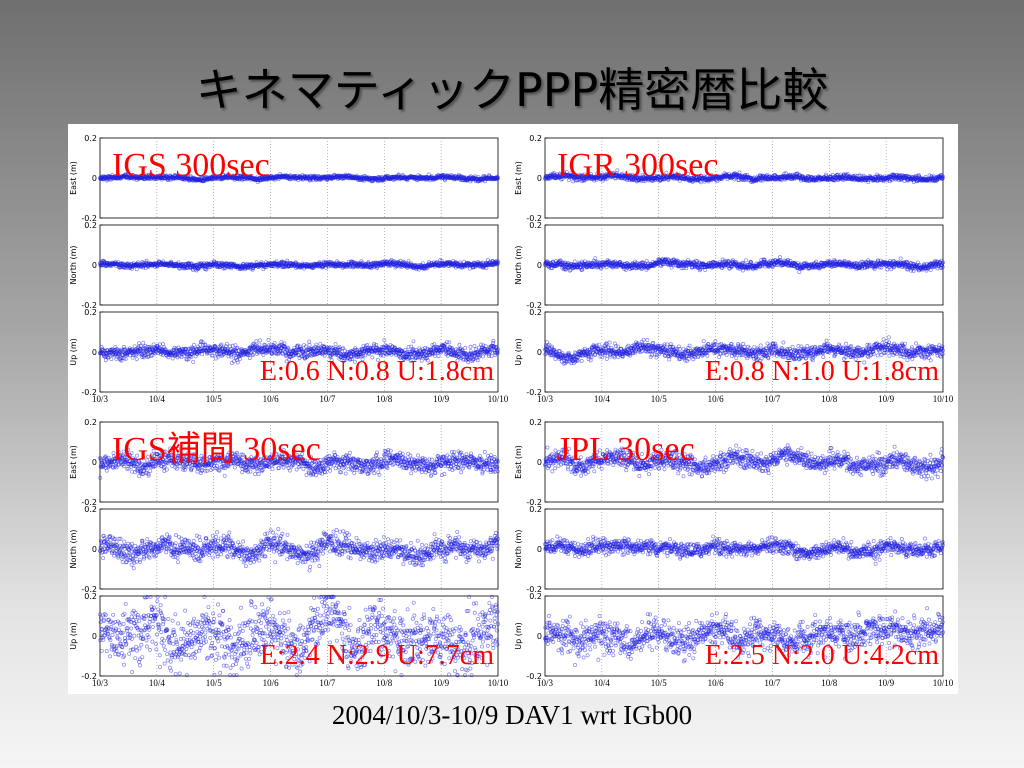 The image size is (1024, 768). What do you see at coordinates (327, 399) in the screenshot?
I see `x-tick-label: 10/7` at bounding box center [327, 399].